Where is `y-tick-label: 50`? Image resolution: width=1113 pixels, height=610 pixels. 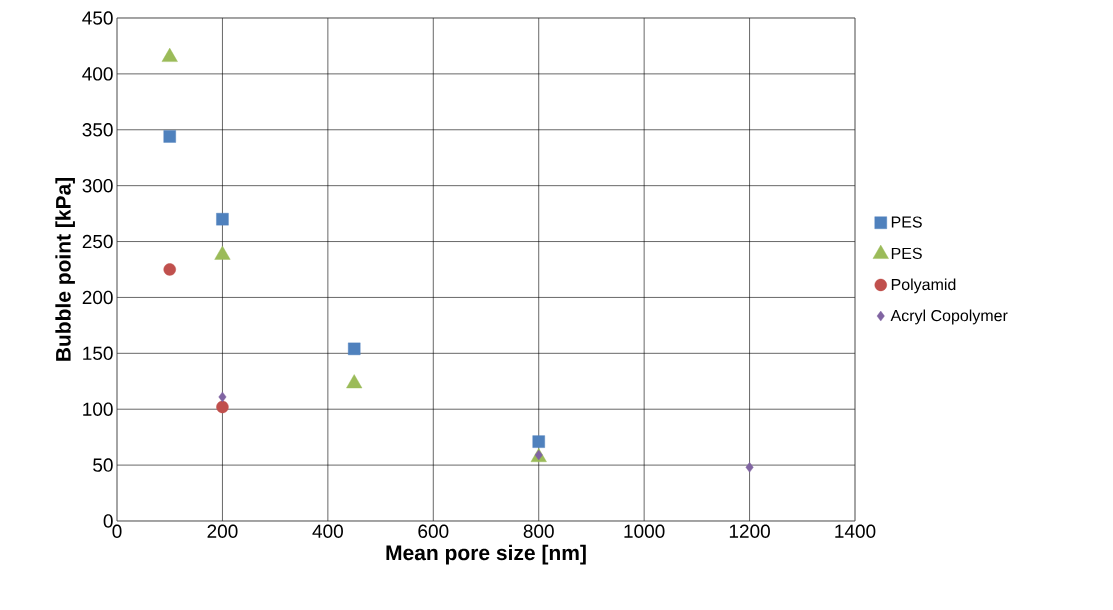 y-tick-label: 50 is located at coordinates (103, 465).